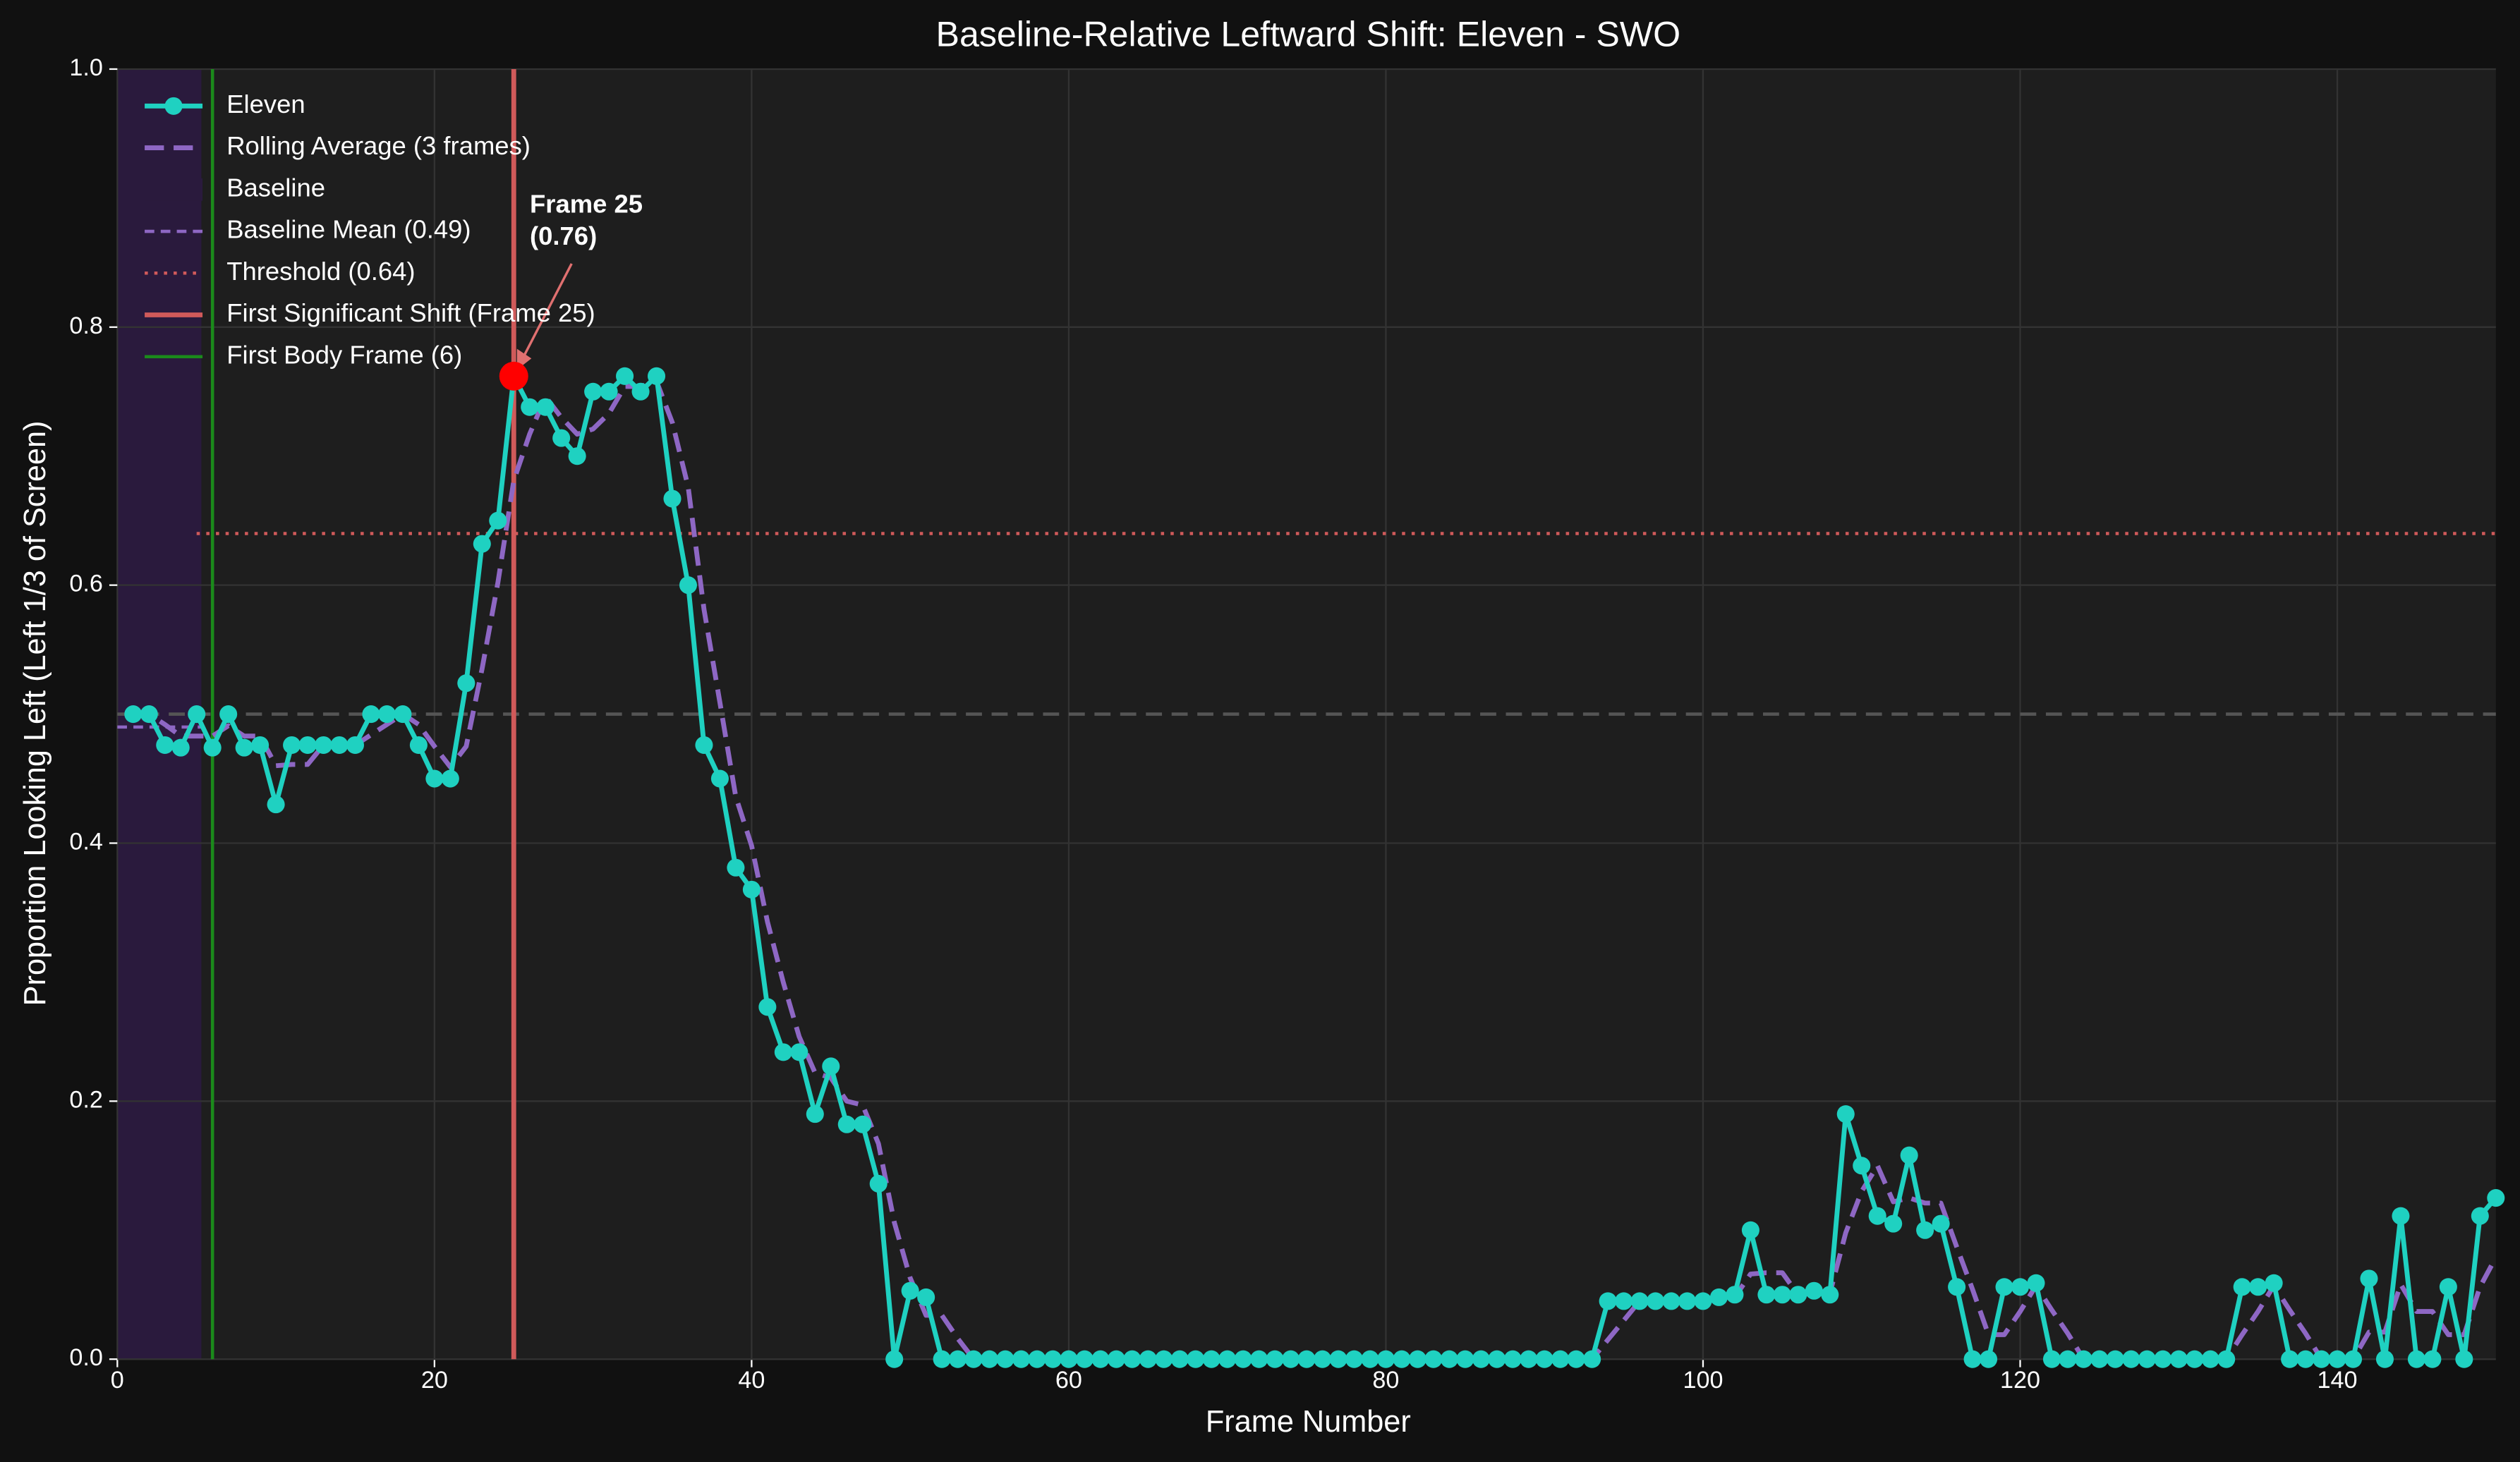 The height and width of the screenshot is (1462, 2520). I want to click on x-tick-label: 100, so click(1703, 1380).